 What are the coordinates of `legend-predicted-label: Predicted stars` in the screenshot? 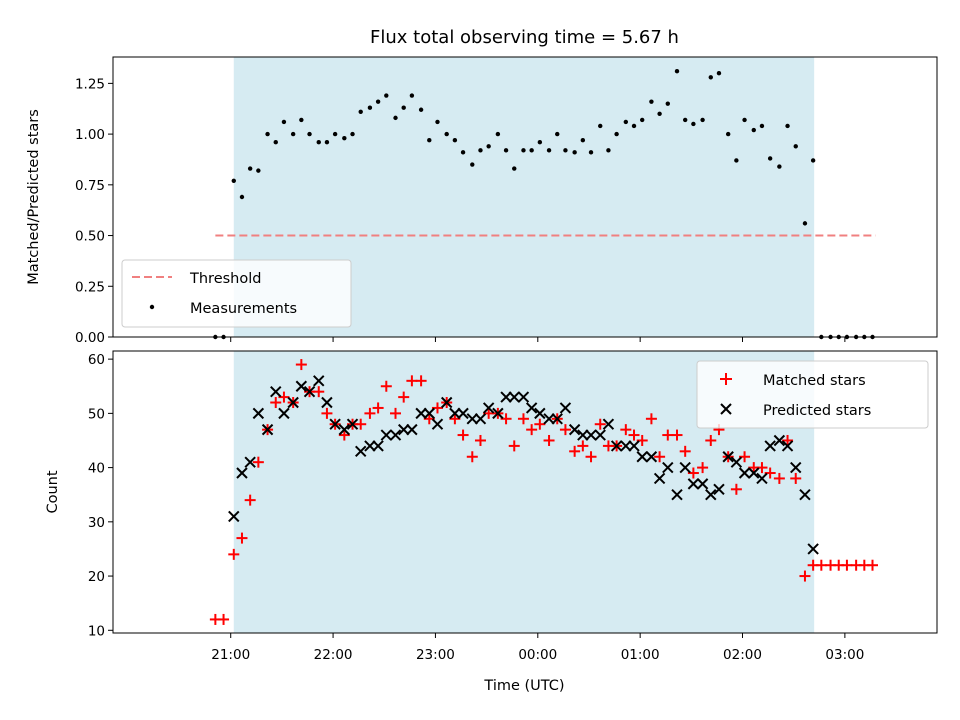 It's located at (817, 411).